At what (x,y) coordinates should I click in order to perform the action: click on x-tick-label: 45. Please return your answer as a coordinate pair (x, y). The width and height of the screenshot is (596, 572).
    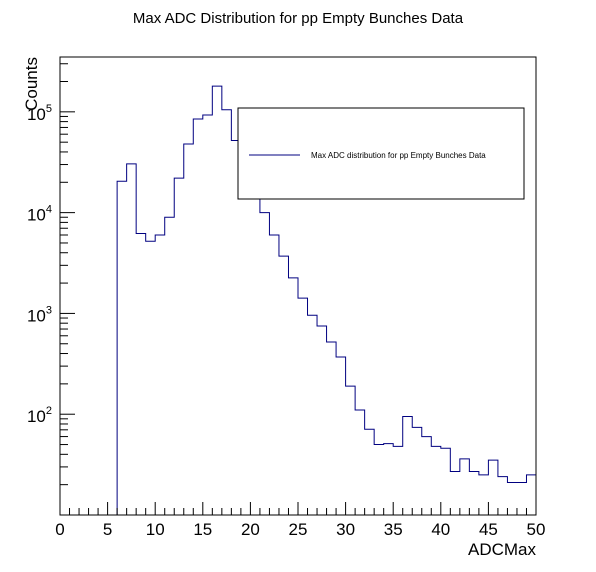
    Looking at the image, I should click on (488, 529).